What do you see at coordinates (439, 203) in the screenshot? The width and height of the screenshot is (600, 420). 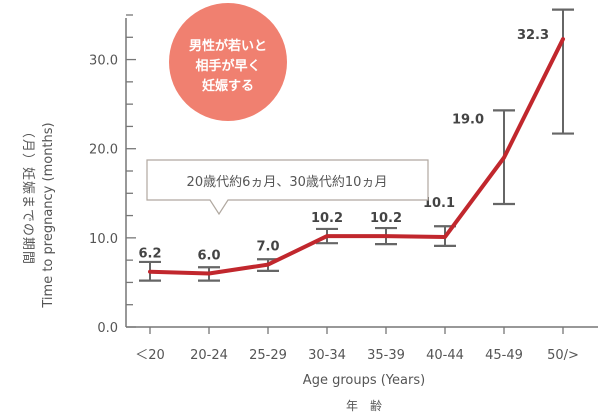 I see `data-label: 10.1` at bounding box center [439, 203].